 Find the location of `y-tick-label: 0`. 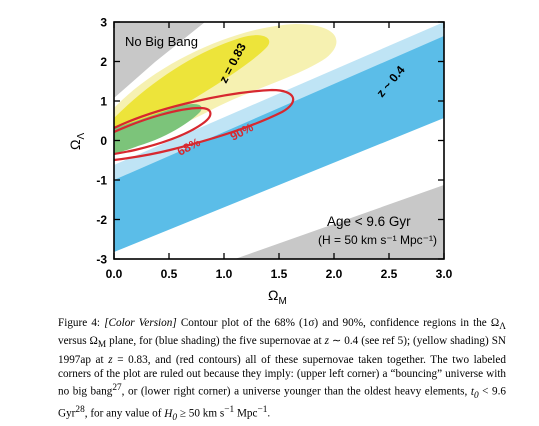

y-tick-label: 0 is located at coordinates (103, 141).